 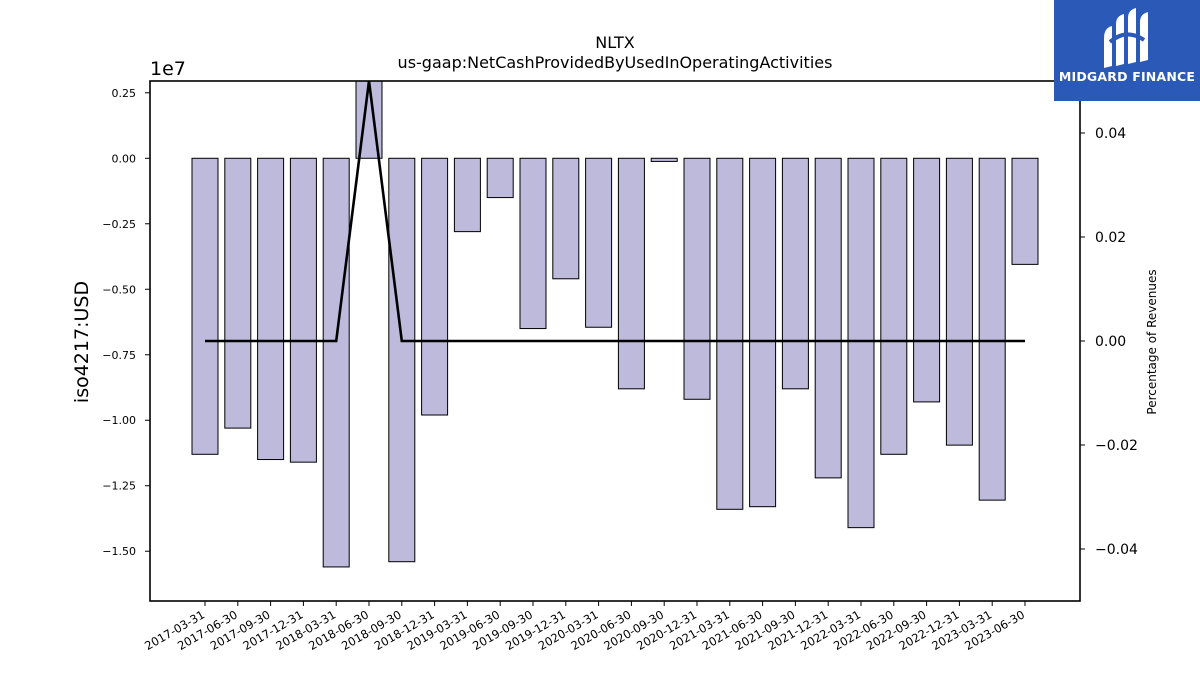 What do you see at coordinates (1126, 38) in the screenshot?
I see `midgard-logo-icon` at bounding box center [1126, 38].